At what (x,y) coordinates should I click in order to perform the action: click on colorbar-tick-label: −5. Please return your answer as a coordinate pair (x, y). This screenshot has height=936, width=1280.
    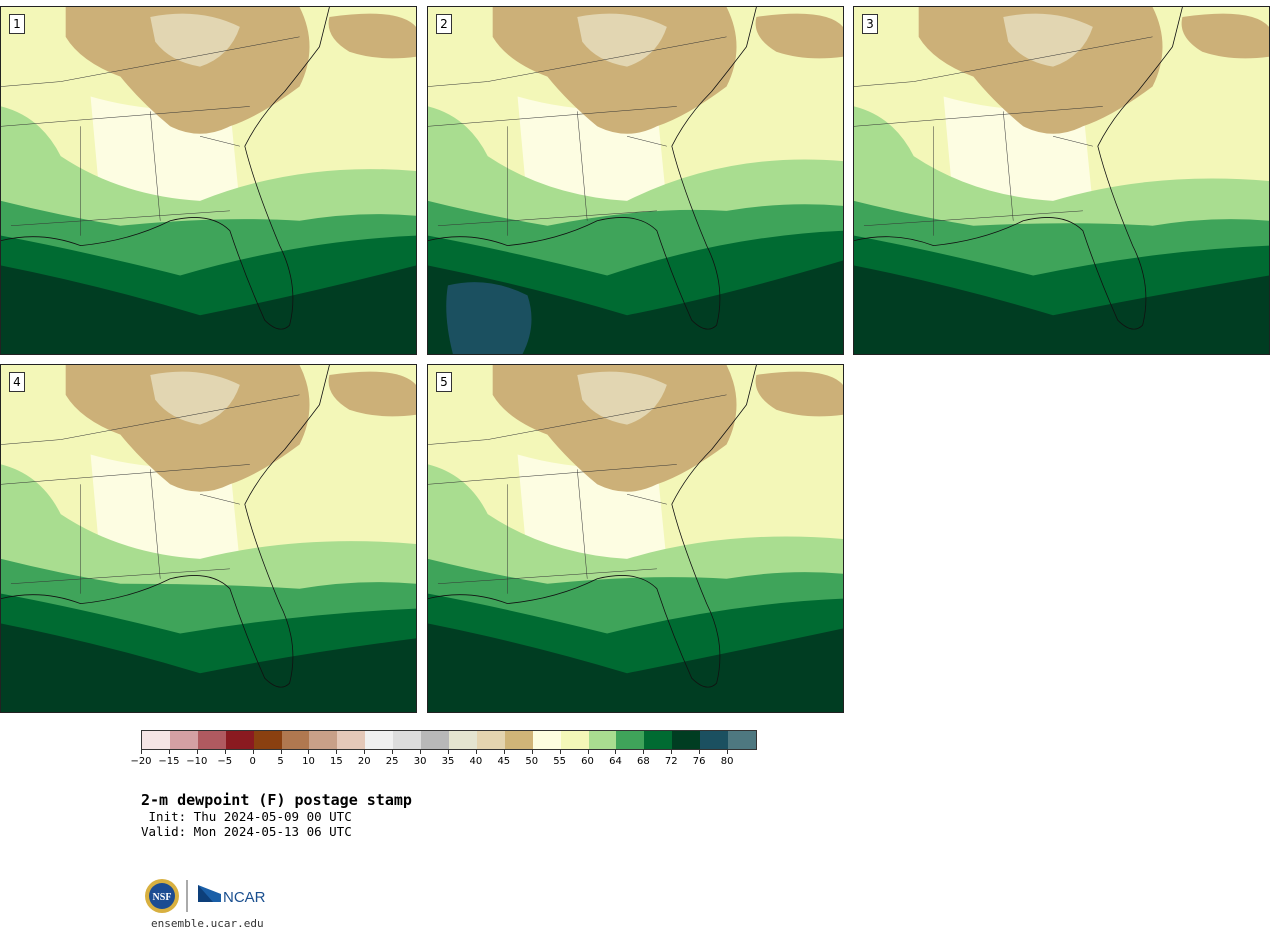
    Looking at the image, I should click on (225, 761).